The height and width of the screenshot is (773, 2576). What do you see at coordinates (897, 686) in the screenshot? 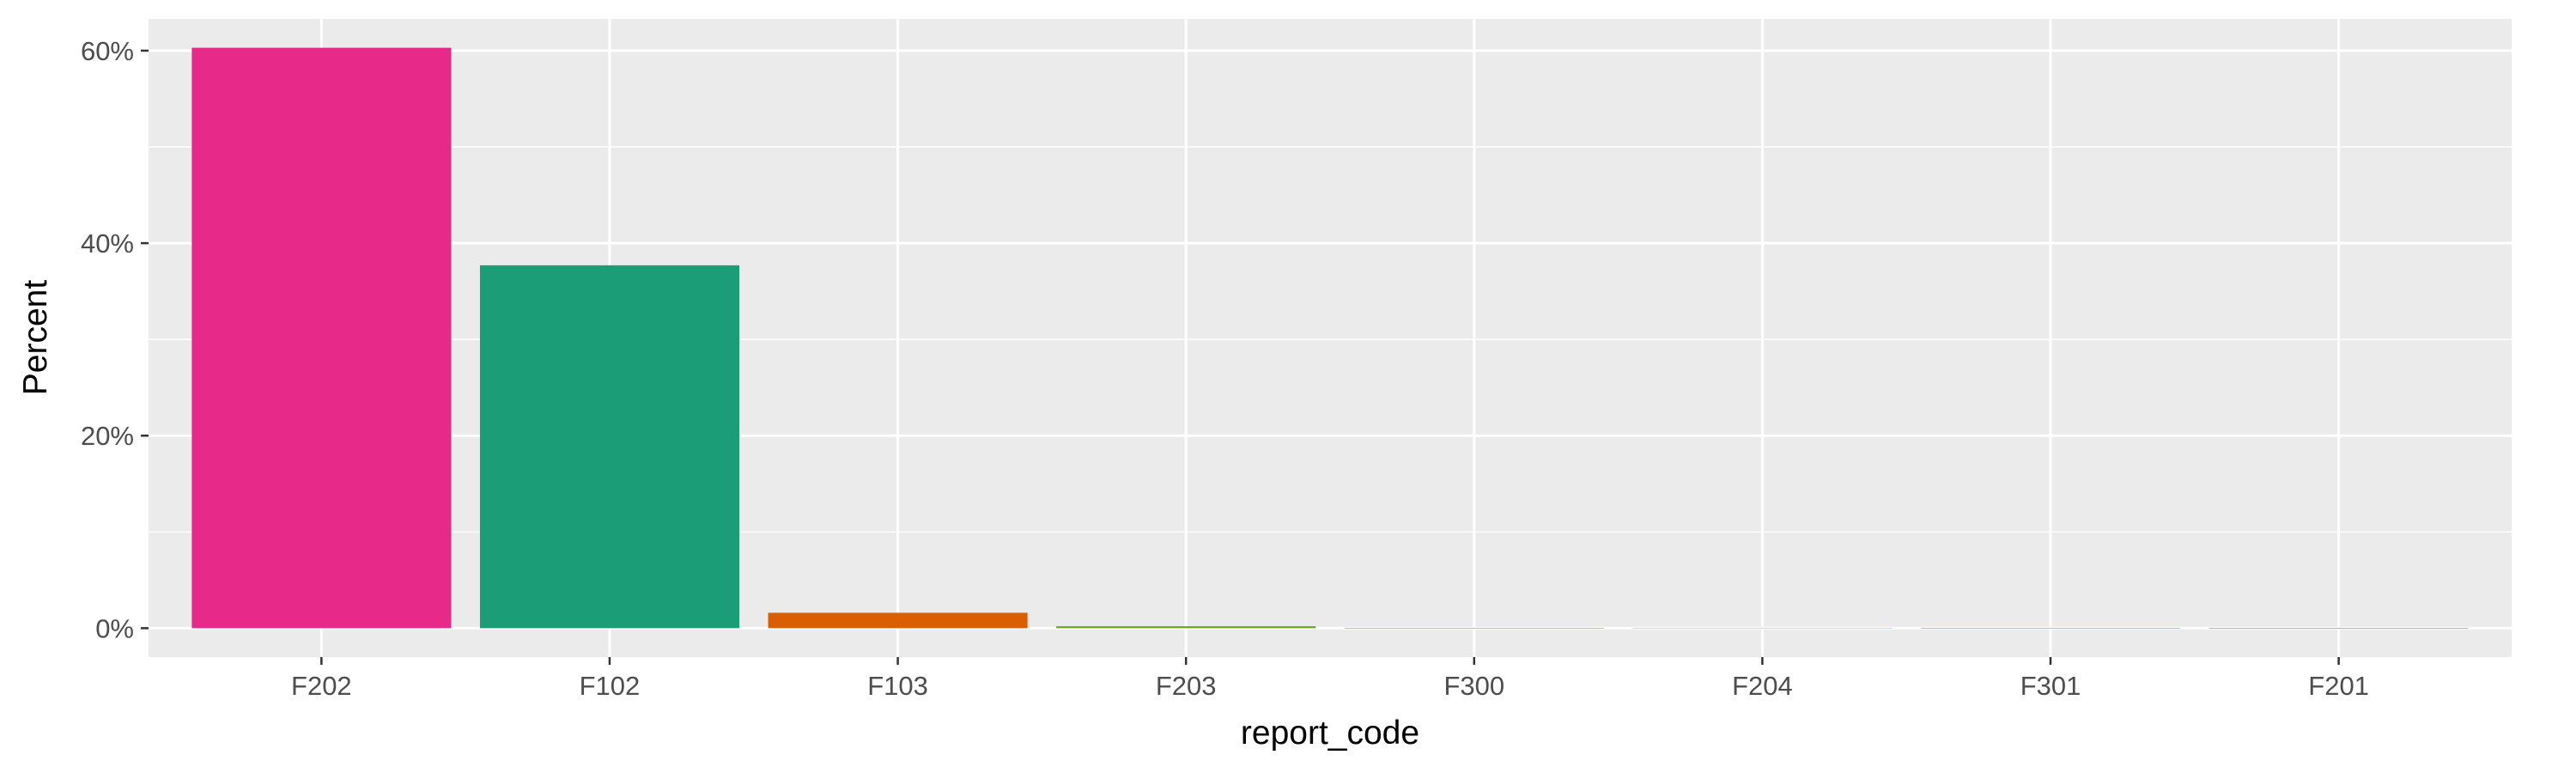
I see `x-tick-label: F103` at bounding box center [897, 686].